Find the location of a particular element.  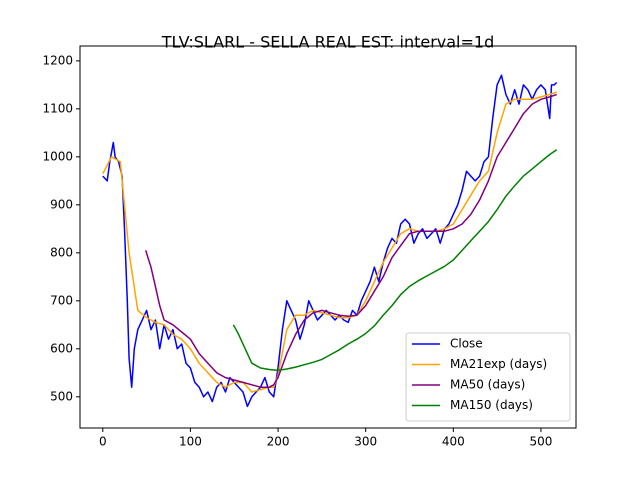

x-tick-label: 0 is located at coordinates (103, 442).